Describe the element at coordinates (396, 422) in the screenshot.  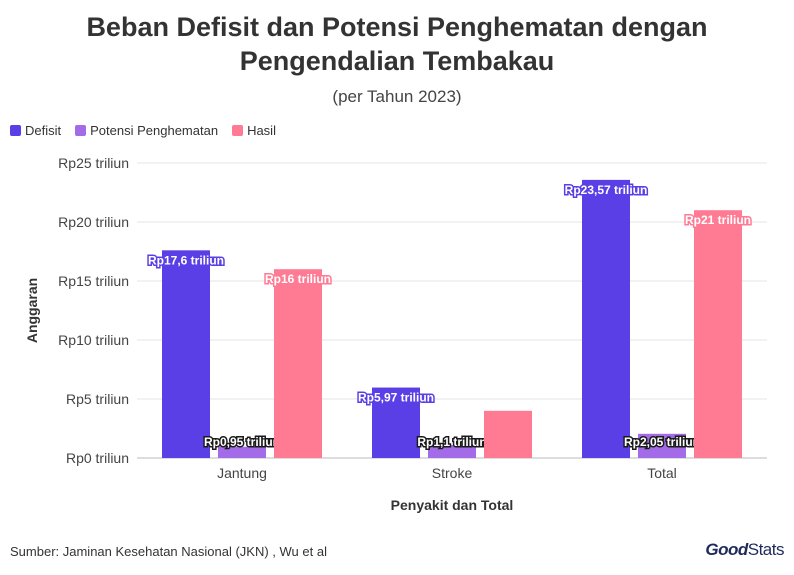
I see `bar-defisit-stroke` at that location.